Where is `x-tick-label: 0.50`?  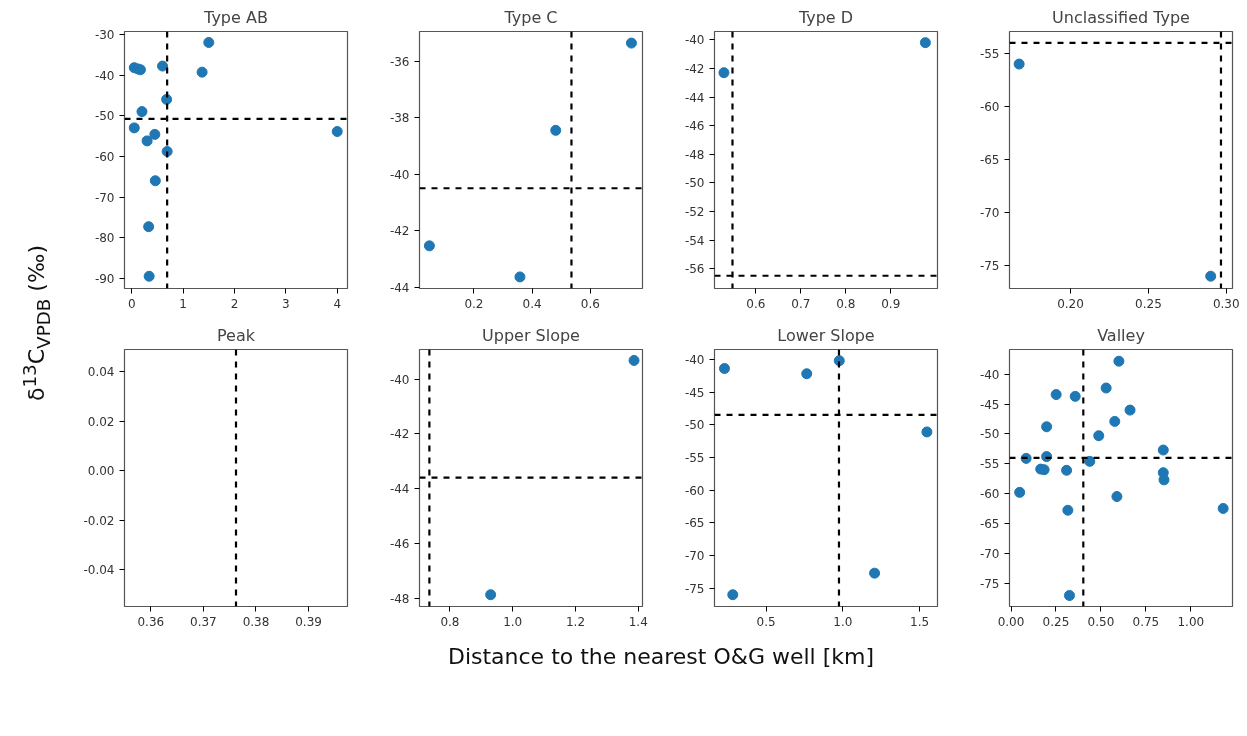
x-tick-label: 0.50 is located at coordinates (1101, 621).